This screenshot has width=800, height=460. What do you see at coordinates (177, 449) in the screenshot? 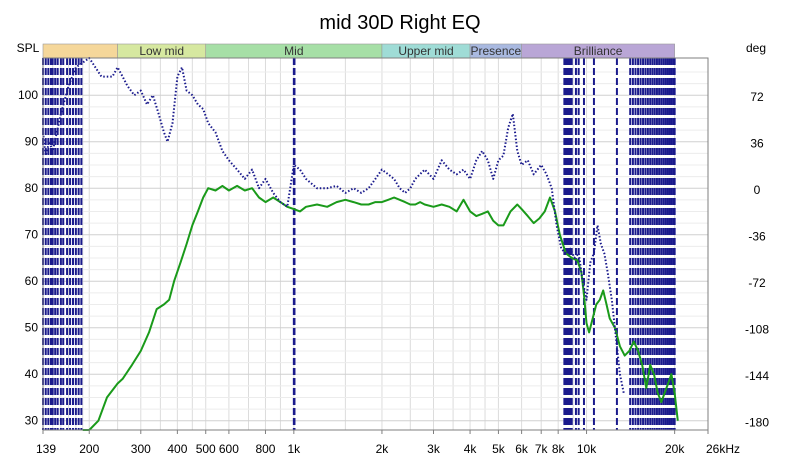
I see `x-tick-label-3: 400` at bounding box center [177, 449].